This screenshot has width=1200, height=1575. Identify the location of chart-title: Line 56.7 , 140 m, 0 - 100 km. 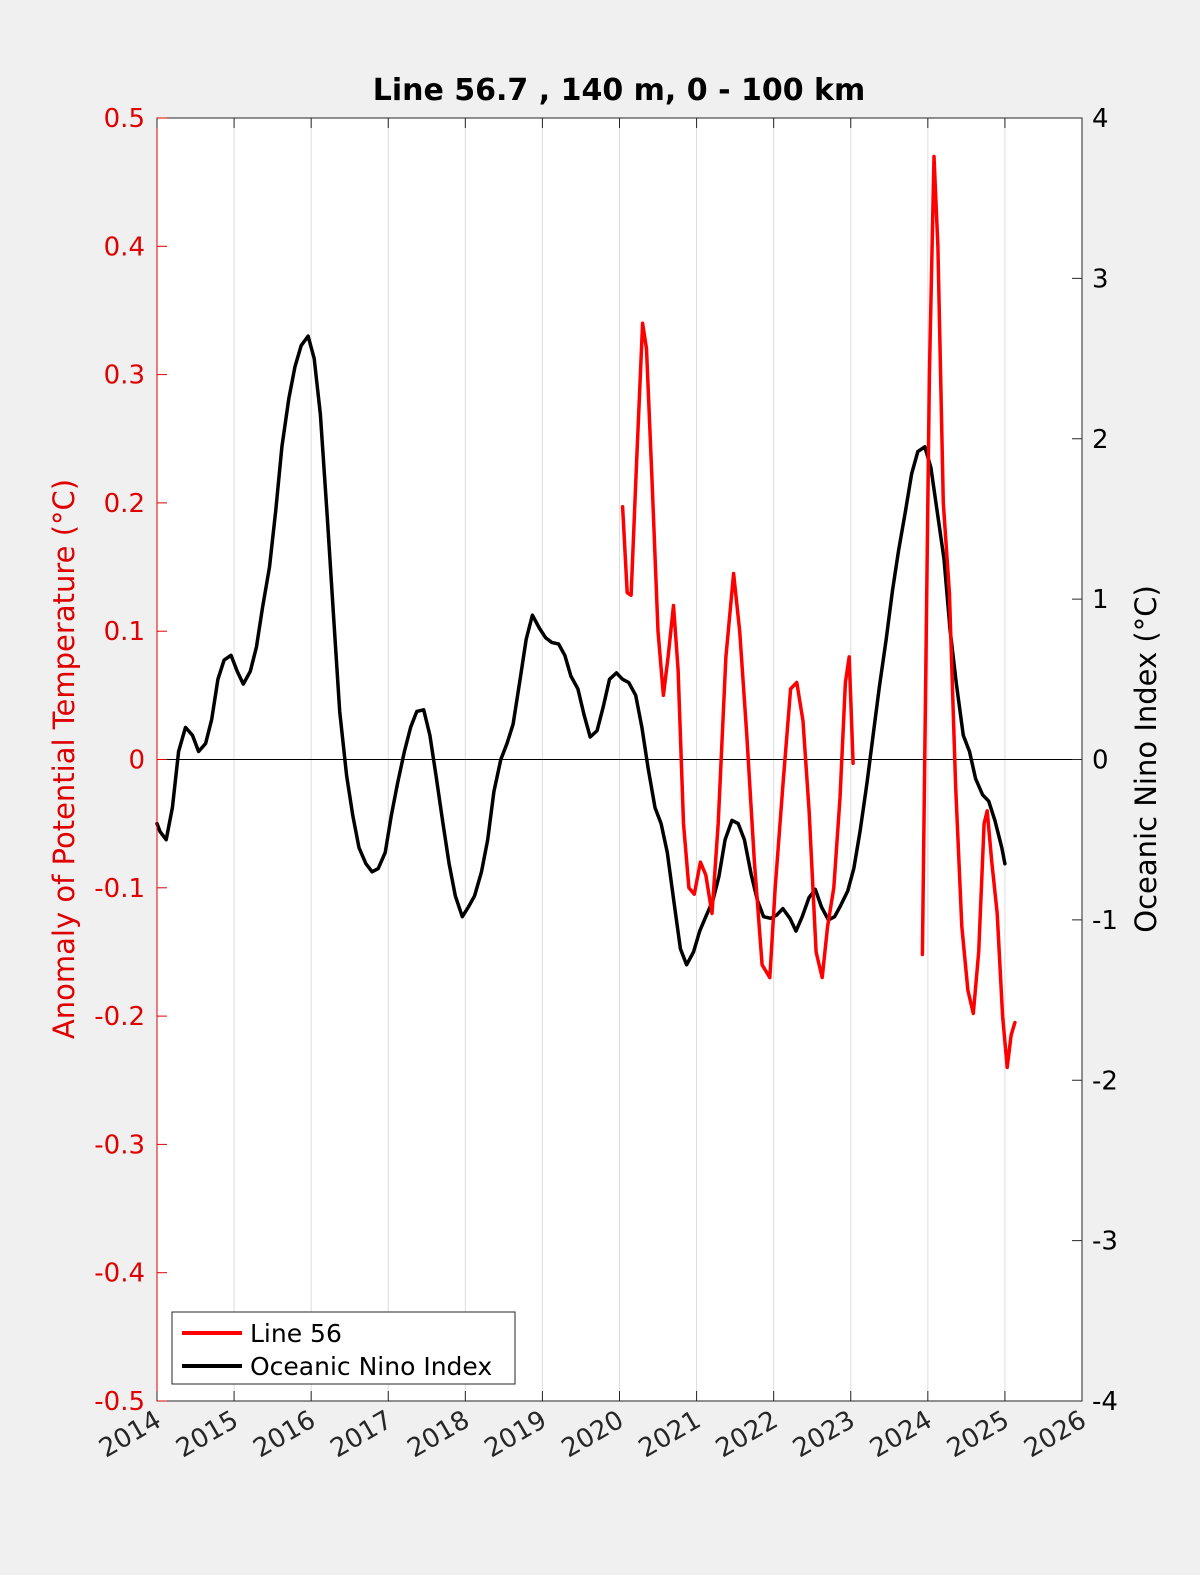
(619, 90).